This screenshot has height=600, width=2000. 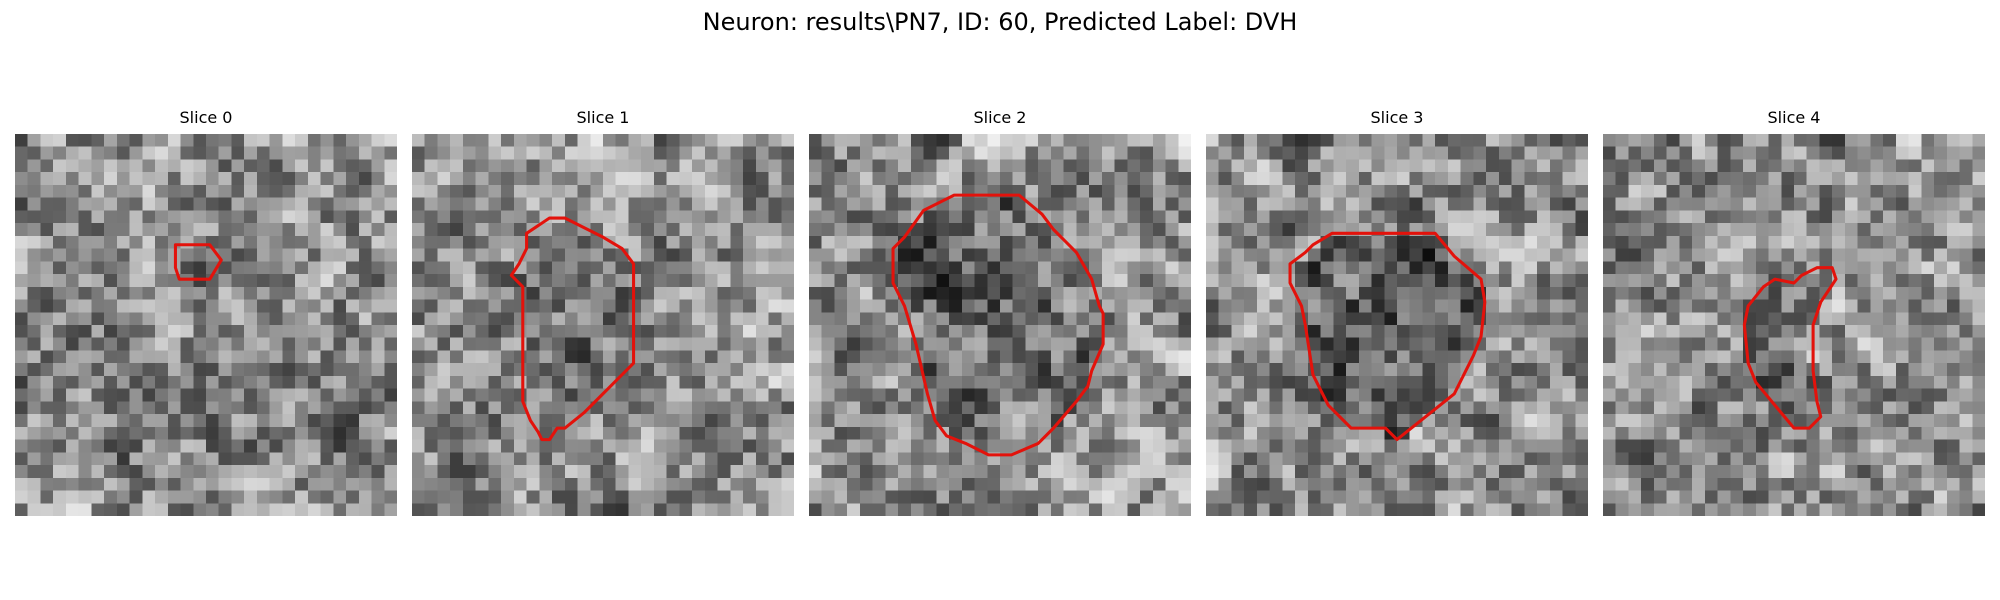 I want to click on slice-title-0: Slice 0, so click(x=206, y=117).